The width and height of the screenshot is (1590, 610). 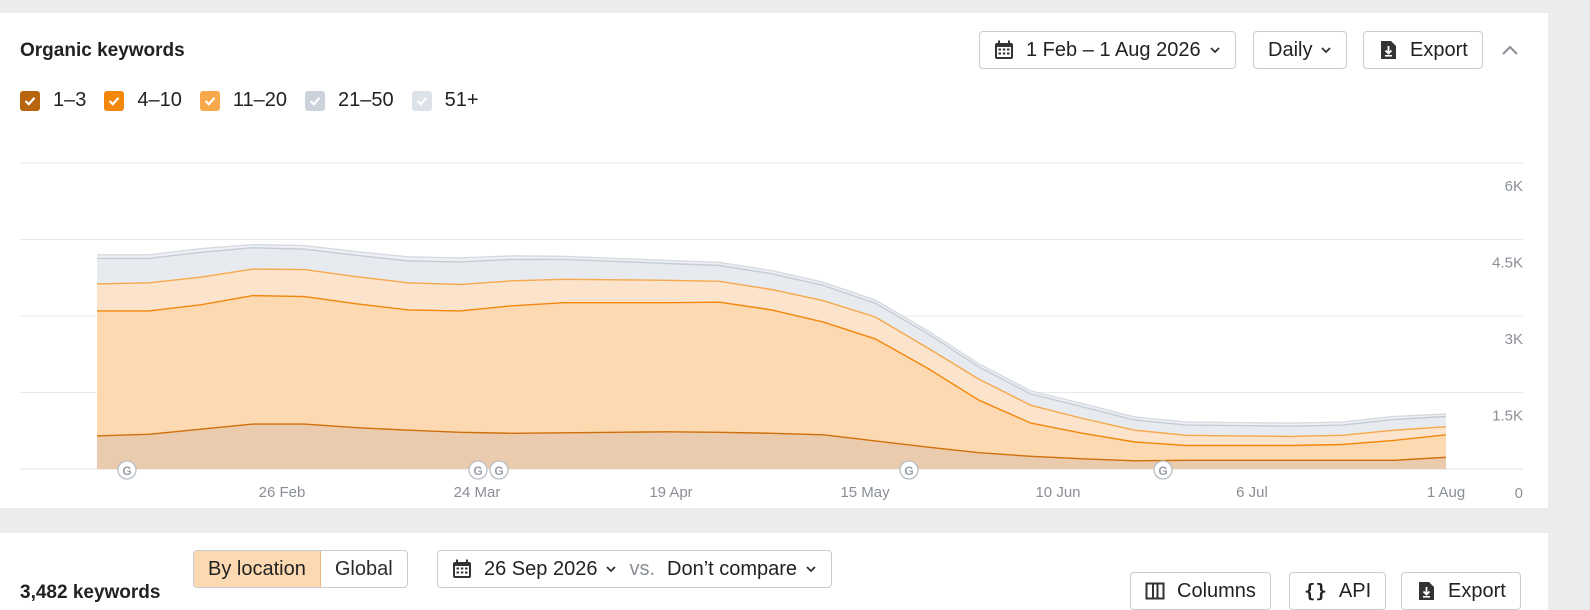 What do you see at coordinates (1507, 263) in the screenshot?
I see `y-tick-label: 4.5K` at bounding box center [1507, 263].